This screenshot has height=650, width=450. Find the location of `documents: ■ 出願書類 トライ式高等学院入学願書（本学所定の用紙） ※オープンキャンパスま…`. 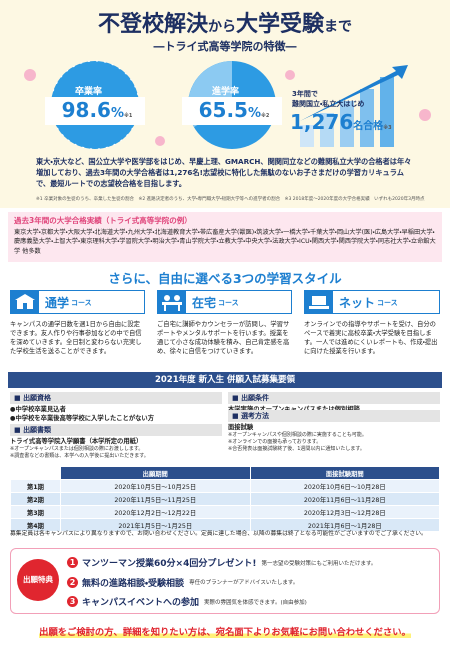

documents: ■ 出願書類 トライ式高等学院入学願書（本学所定の用紙） ※オープンキャンパスま… is located at coordinates (116, 442).